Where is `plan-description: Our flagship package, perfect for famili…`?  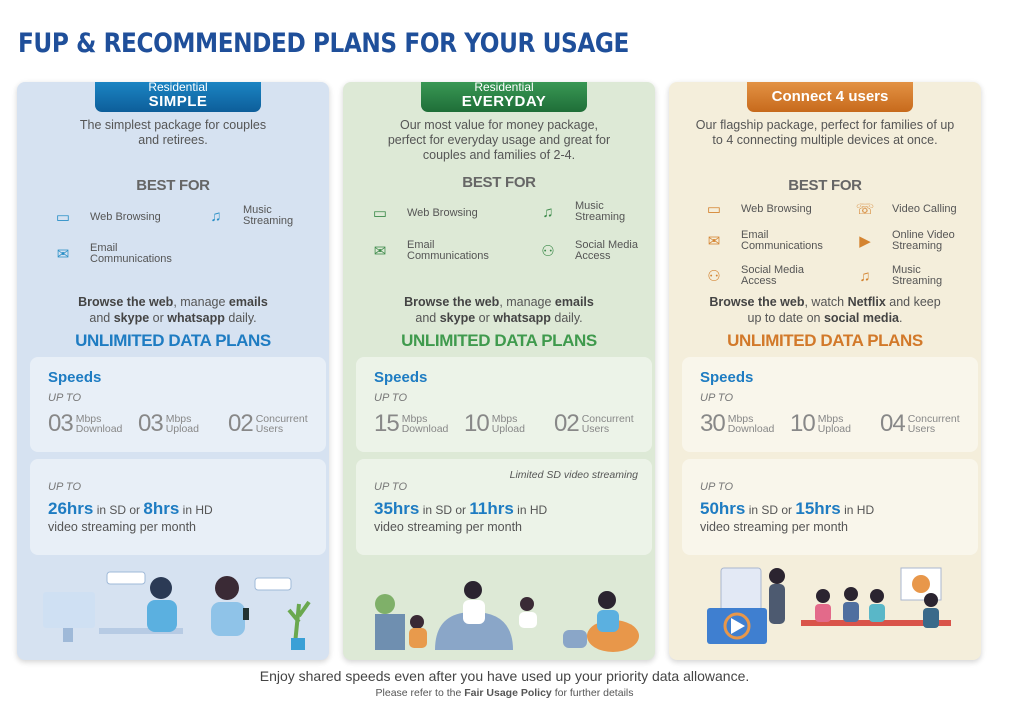 plan-description: Our flagship package, perfect for famili… is located at coordinates (825, 132).